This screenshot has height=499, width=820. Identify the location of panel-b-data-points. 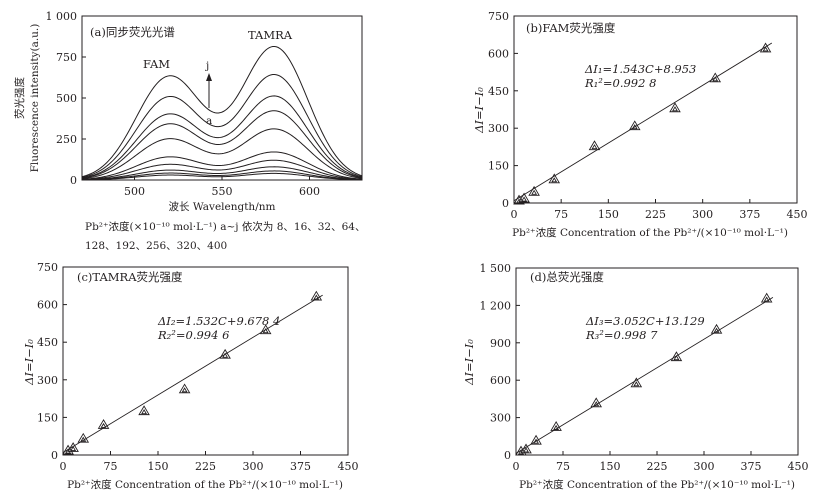
(642, 123).